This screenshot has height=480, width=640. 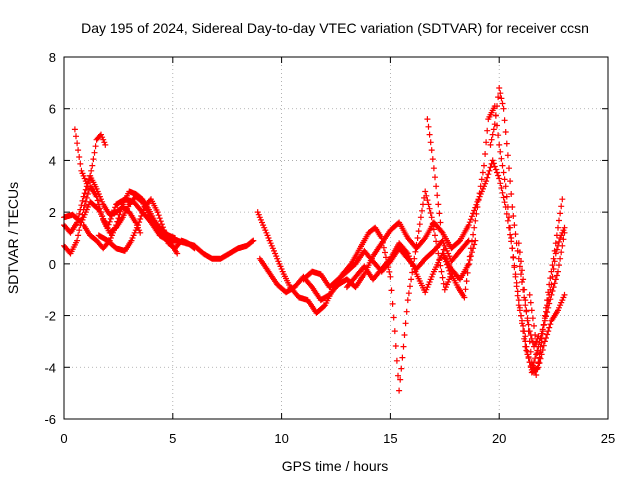 I want to click on x-tick-label: 15, so click(x=390, y=438).